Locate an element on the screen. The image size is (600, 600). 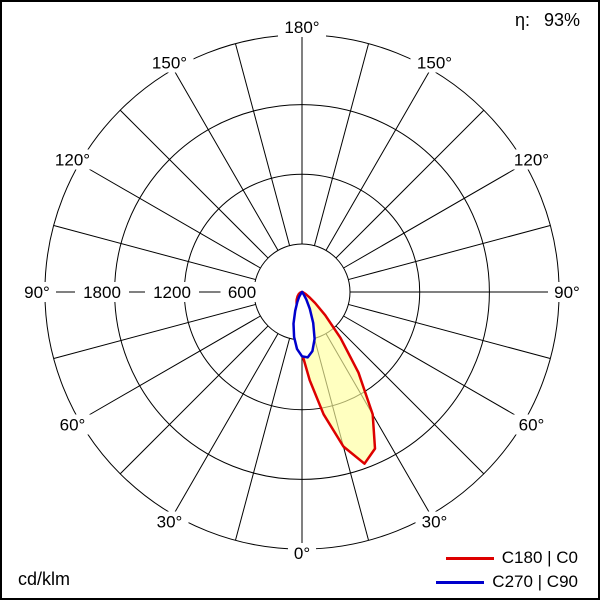
efficiency-readout: η: 93% is located at coordinates (547, 20).